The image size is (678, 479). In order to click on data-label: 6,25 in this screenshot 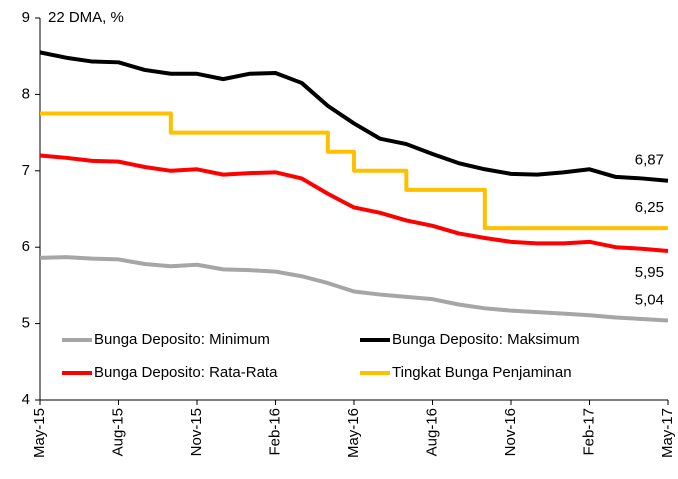, I will do `click(649, 207)`.